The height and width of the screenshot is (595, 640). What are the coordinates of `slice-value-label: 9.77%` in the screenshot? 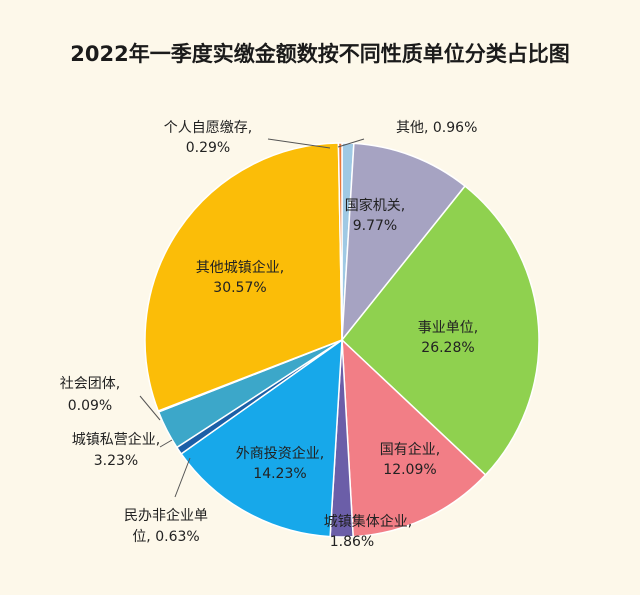 It's located at (375, 226).